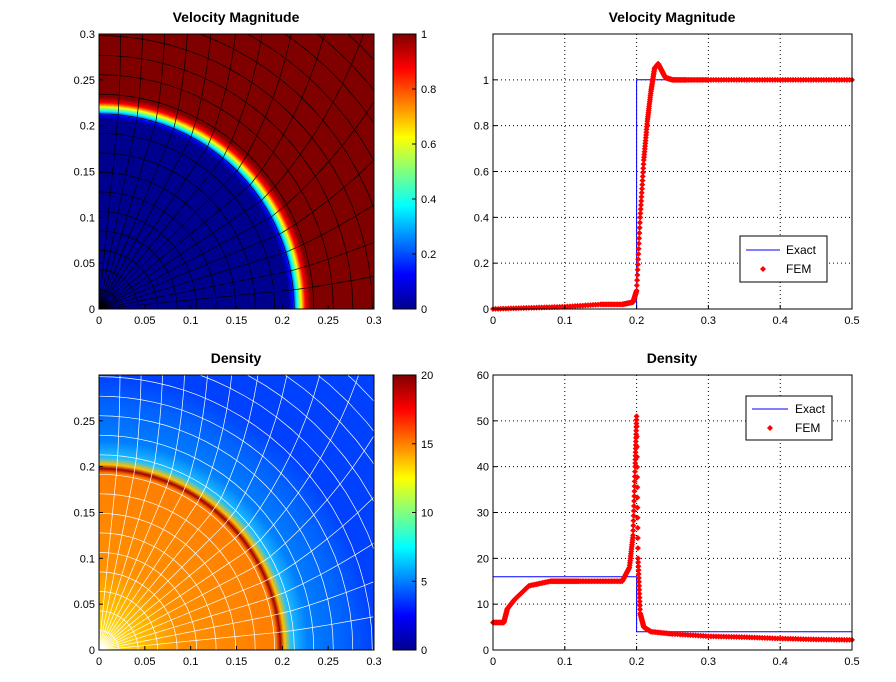  I want to click on legend-exact-label: Exact, so click(810, 409).